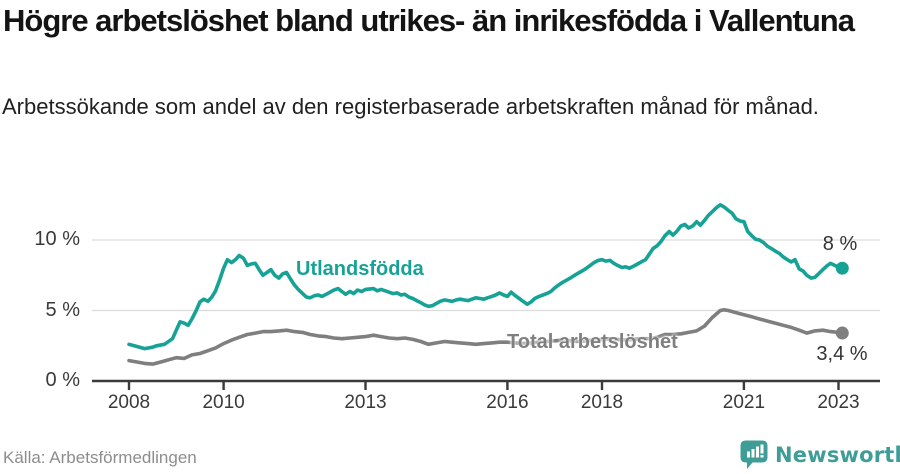 This screenshot has height=474, width=900. I want to click on x-tick-label: 2010, so click(223, 402).